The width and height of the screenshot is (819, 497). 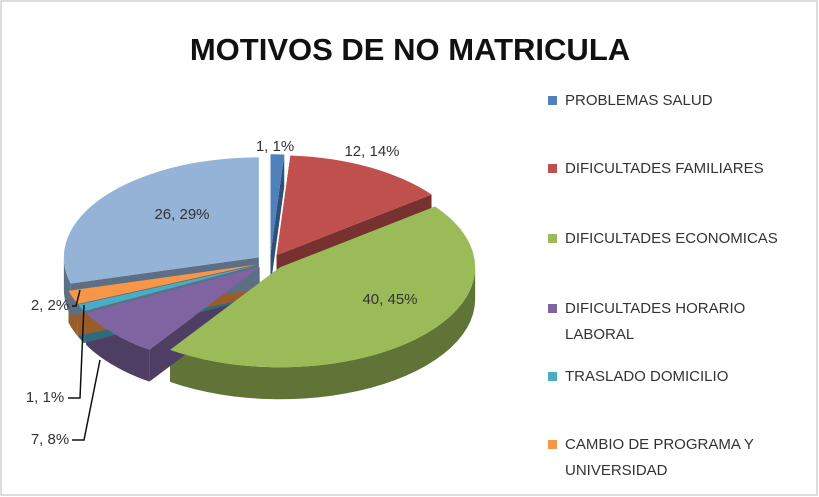 I want to click on data-label: 26, 29%, so click(x=181, y=214).